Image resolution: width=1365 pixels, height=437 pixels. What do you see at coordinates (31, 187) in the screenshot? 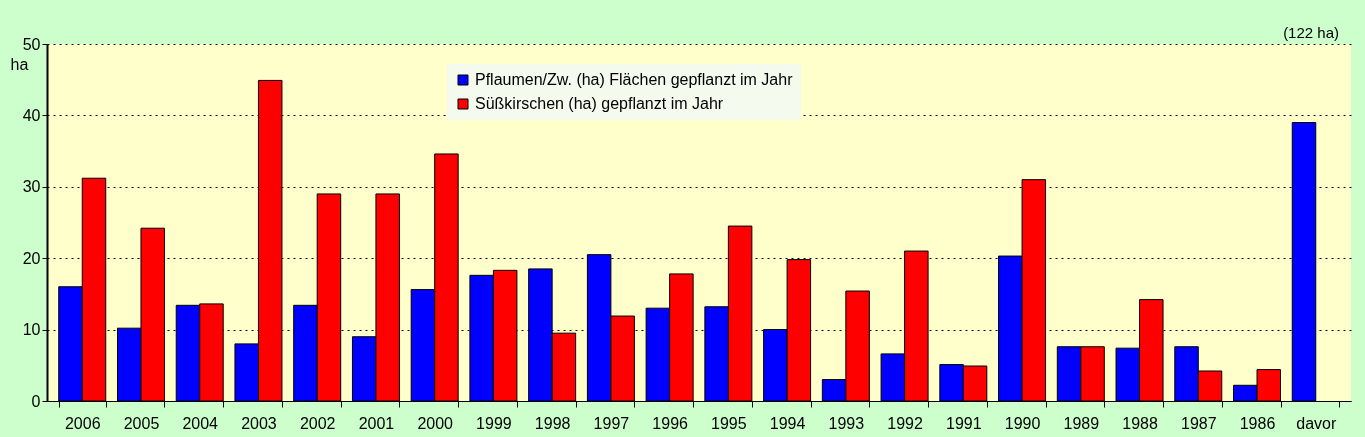
I see `y-tick-label: 30` at bounding box center [31, 187].